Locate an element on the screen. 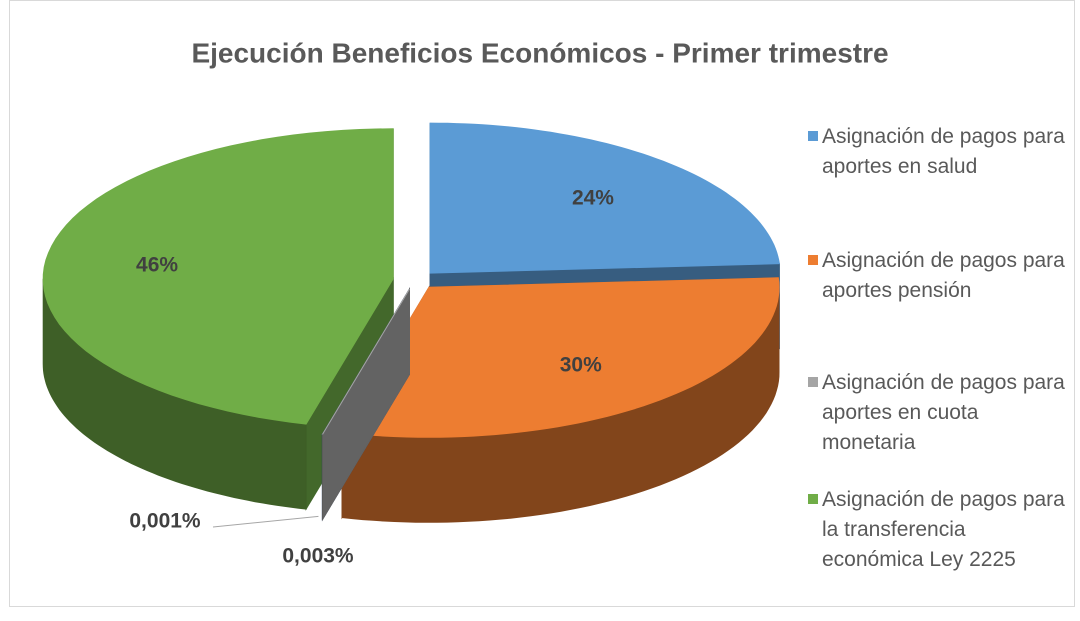  leader-line is located at coordinates (265, 521).